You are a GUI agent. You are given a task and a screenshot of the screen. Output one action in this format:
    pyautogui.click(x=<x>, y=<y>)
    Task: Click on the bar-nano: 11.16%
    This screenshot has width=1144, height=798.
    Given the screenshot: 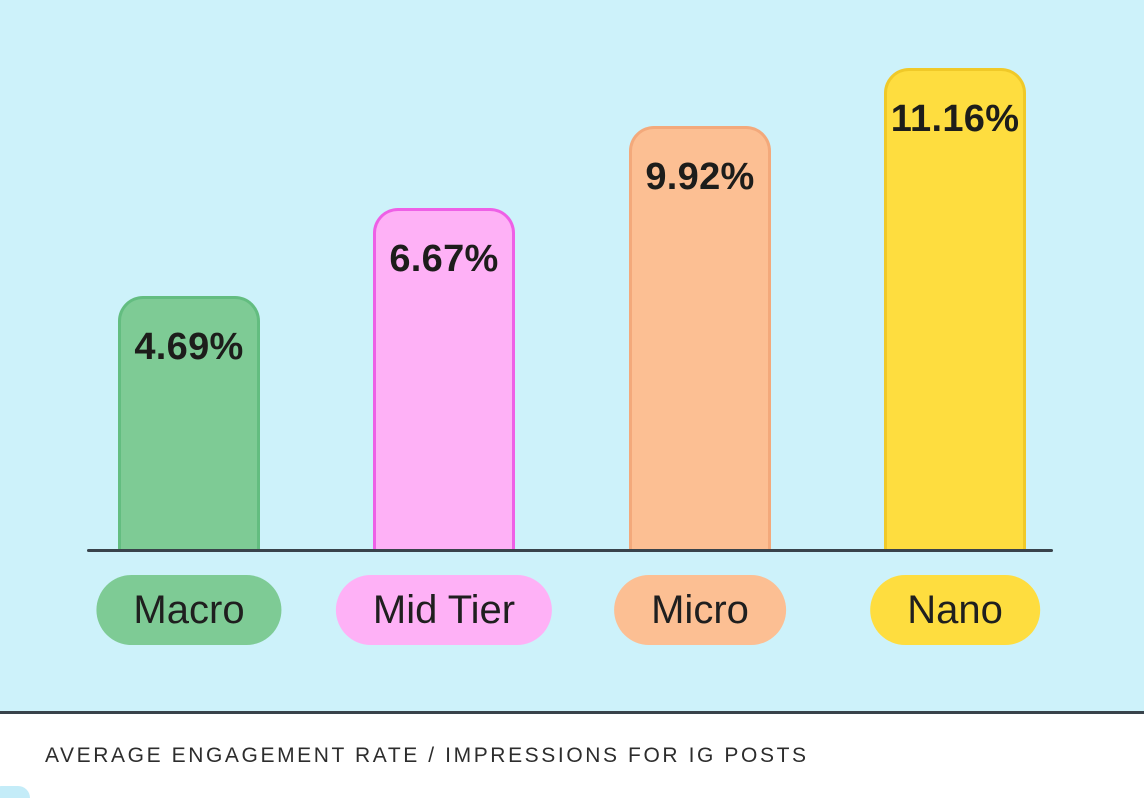 What is the action you would take?
    pyautogui.click(x=955, y=308)
    